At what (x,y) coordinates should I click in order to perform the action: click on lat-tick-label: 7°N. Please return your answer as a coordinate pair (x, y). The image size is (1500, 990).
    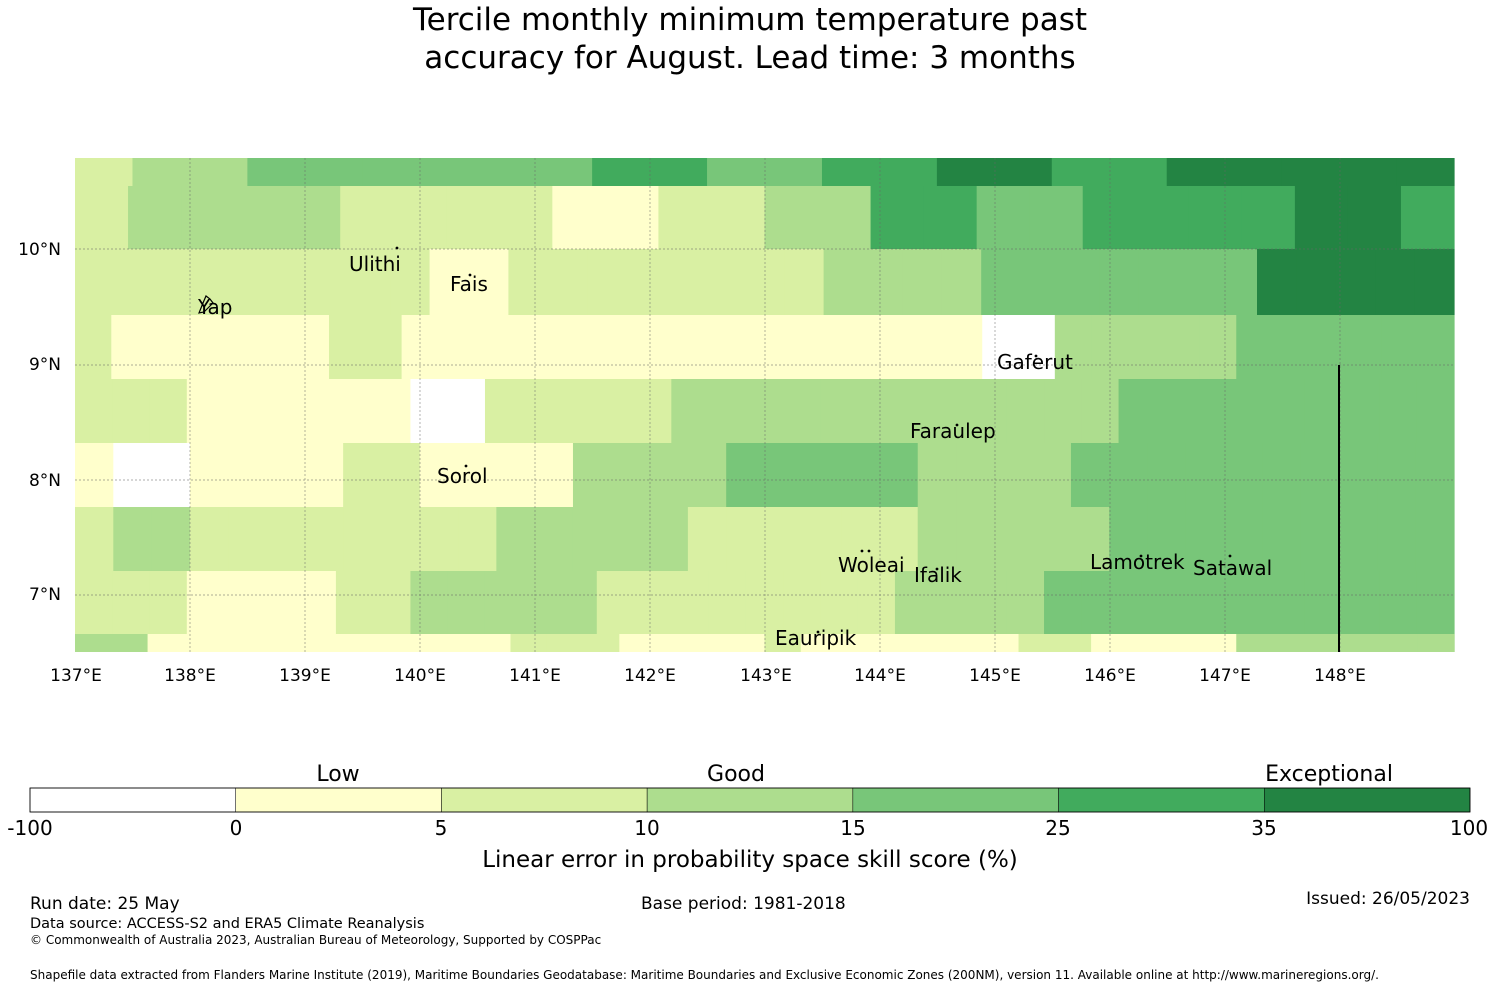
    Looking at the image, I should click on (45, 595).